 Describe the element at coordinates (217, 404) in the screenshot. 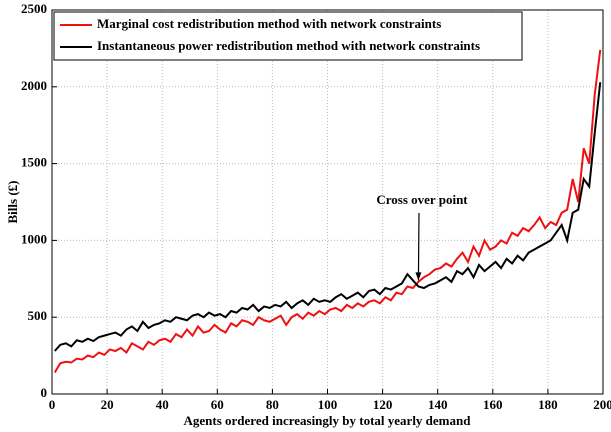

I see `x-tick-label: 60` at that location.